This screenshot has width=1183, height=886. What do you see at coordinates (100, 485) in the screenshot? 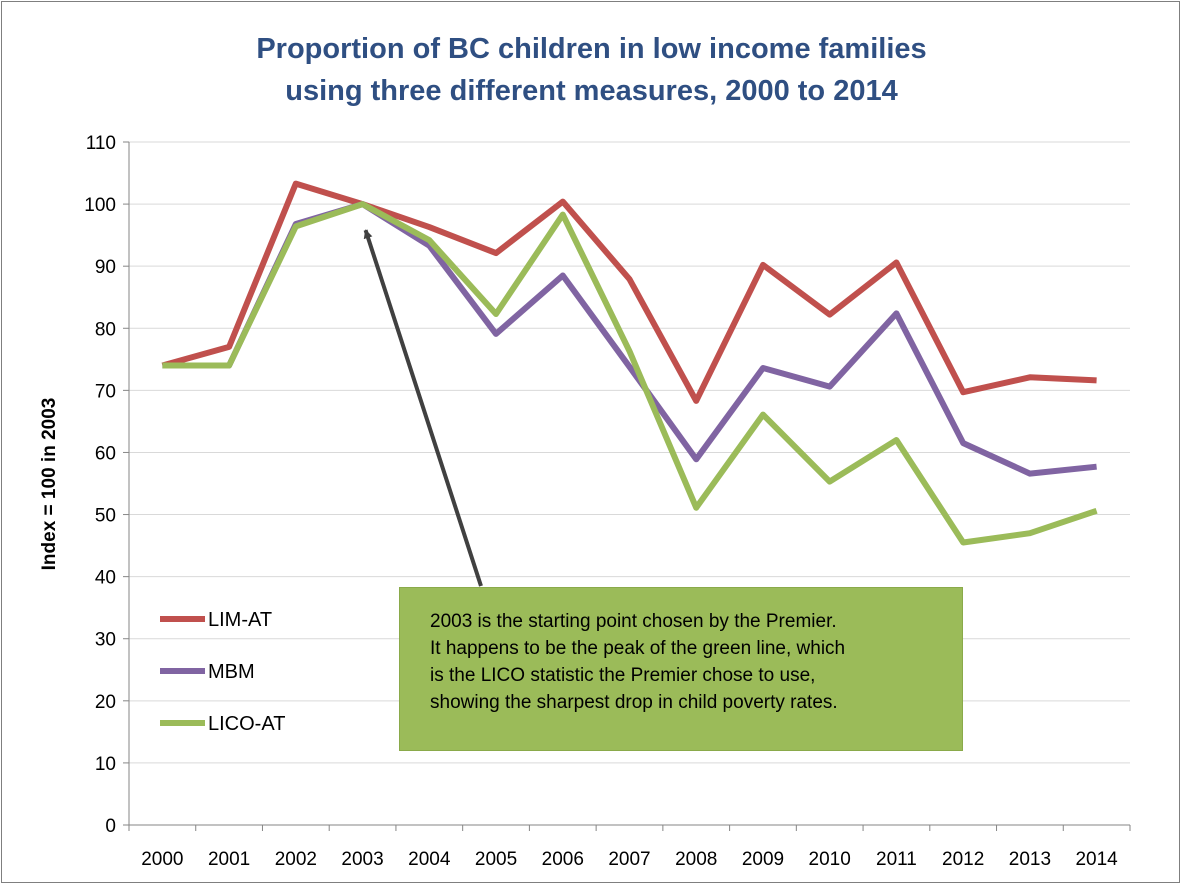
I see `y-tick-labels: 0 10 20 30 40 50 60 70 80 90 100 110` at bounding box center [100, 485].